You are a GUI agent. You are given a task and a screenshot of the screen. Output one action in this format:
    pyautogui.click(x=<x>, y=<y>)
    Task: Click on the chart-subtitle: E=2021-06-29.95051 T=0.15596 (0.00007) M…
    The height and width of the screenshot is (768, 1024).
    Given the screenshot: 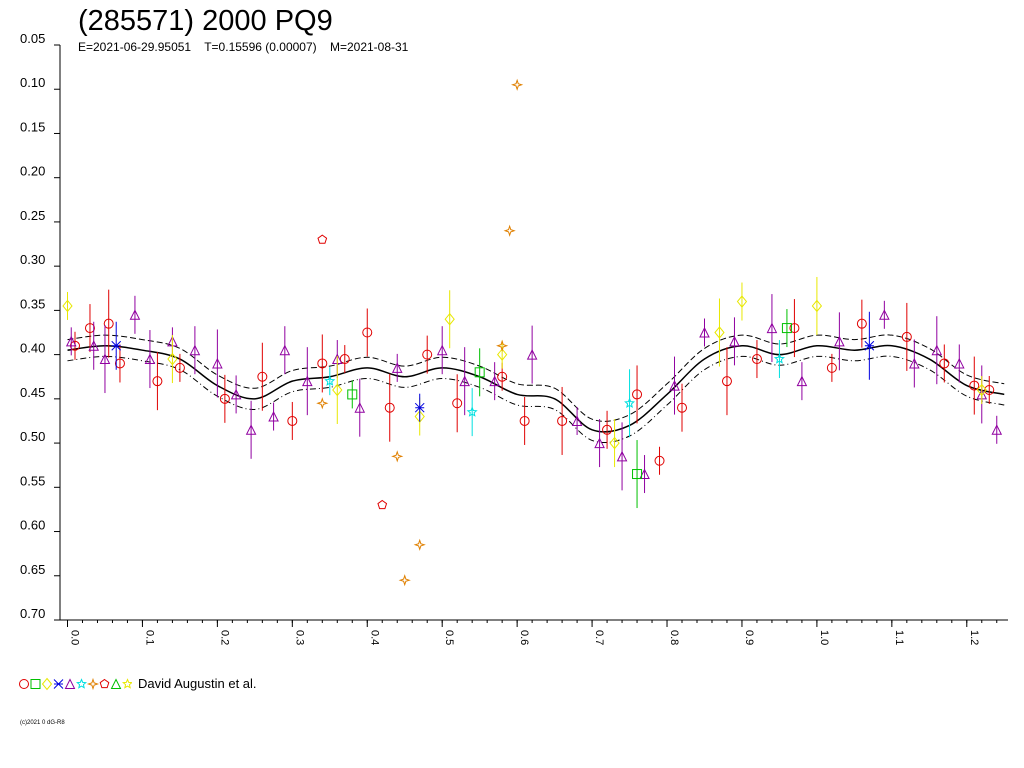 What is the action you would take?
    pyautogui.click(x=243, y=47)
    